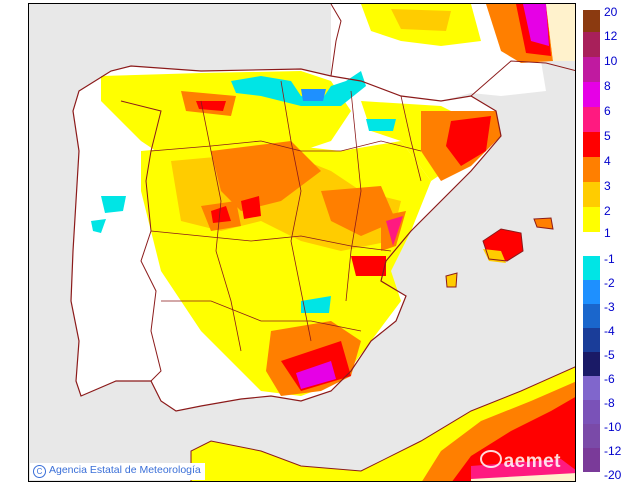 The image size is (630, 500). I want to click on legend-label: 12, so click(611, 36).